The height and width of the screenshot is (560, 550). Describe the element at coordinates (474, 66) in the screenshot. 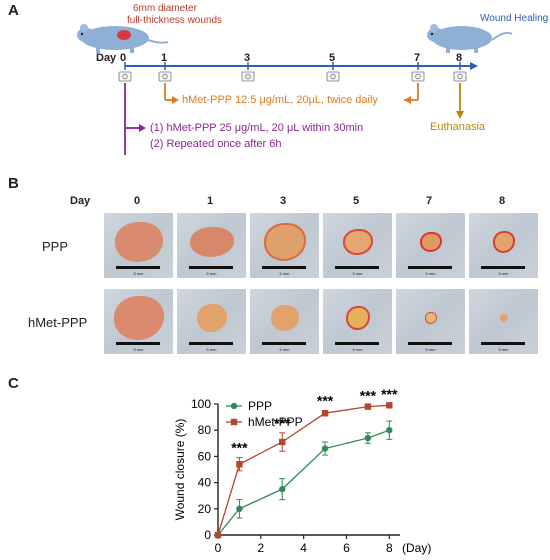

I see `timeline-arrowhead` at that location.